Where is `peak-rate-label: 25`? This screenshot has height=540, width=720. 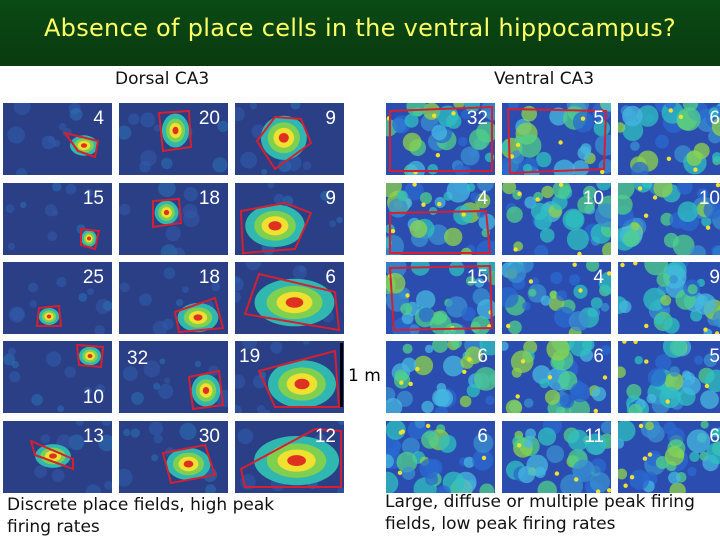 peak-rate-label: 25 is located at coordinates (93, 277).